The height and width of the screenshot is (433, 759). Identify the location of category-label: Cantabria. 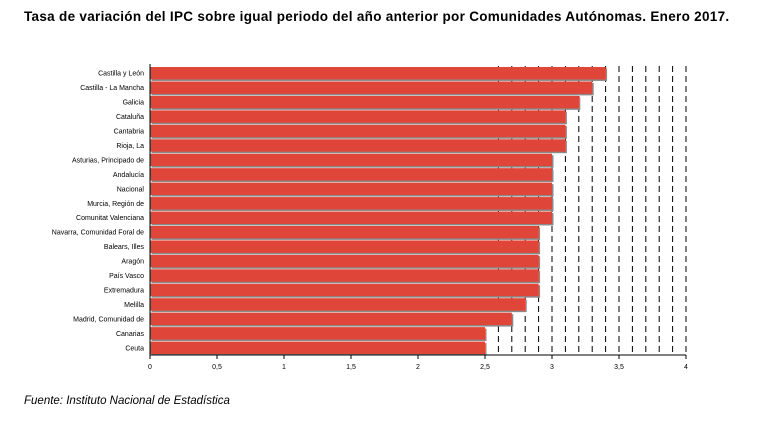
(129, 132).